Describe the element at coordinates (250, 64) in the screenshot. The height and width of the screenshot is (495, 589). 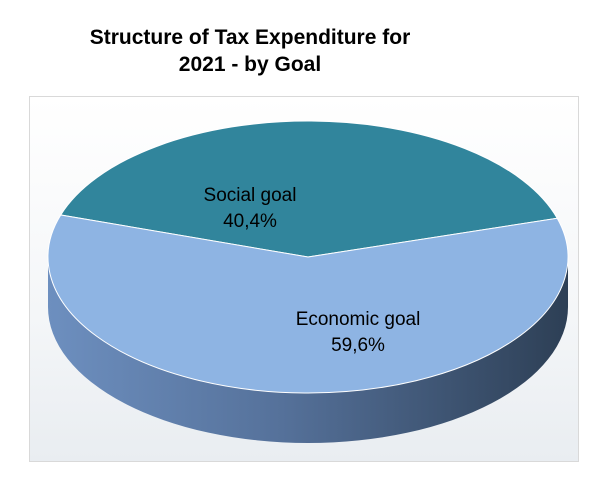
I see `chart-title-line-2: 2021 - by Goal` at that location.